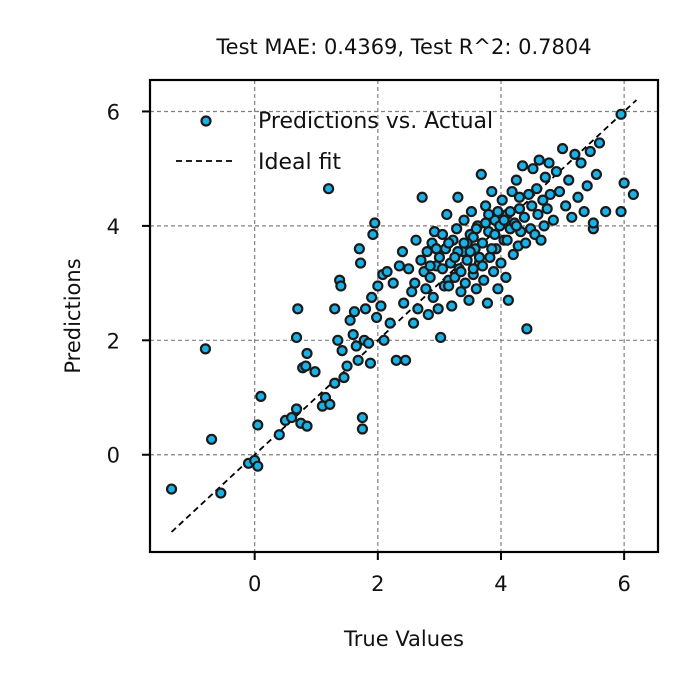  I want to click on y-axis-label: Predictions, so click(73, 315).